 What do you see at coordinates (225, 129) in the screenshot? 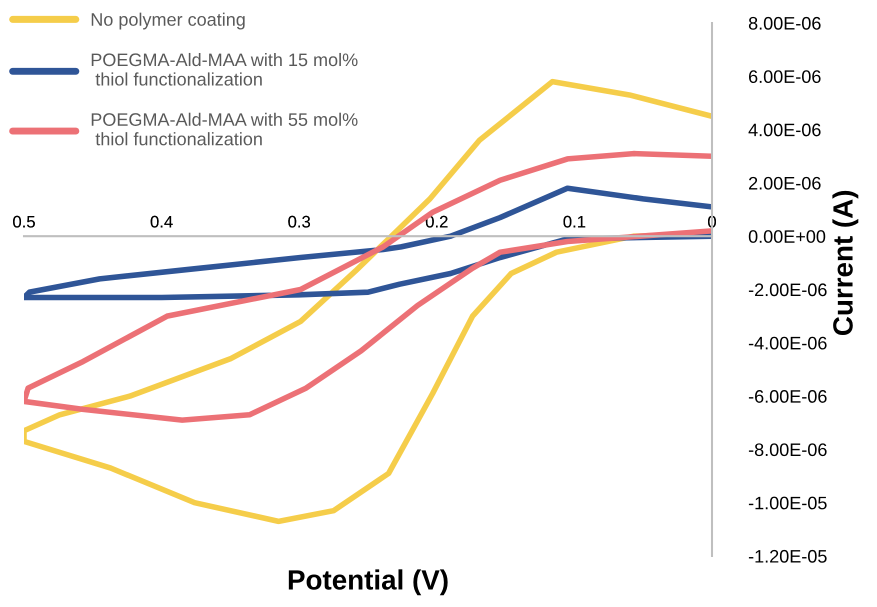
I see `legend-label: POEGMA-Ald-MAA with 55 mol% thiol functionalization` at bounding box center [225, 129].